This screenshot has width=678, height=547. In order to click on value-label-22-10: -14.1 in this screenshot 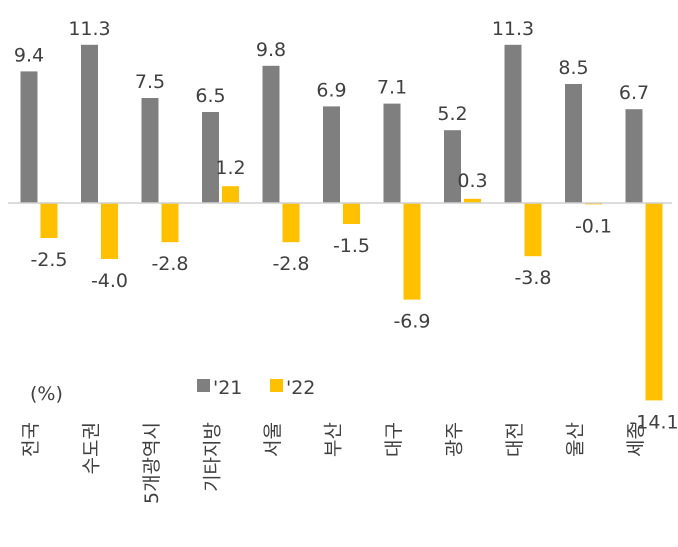, I will do `click(653, 422)`.